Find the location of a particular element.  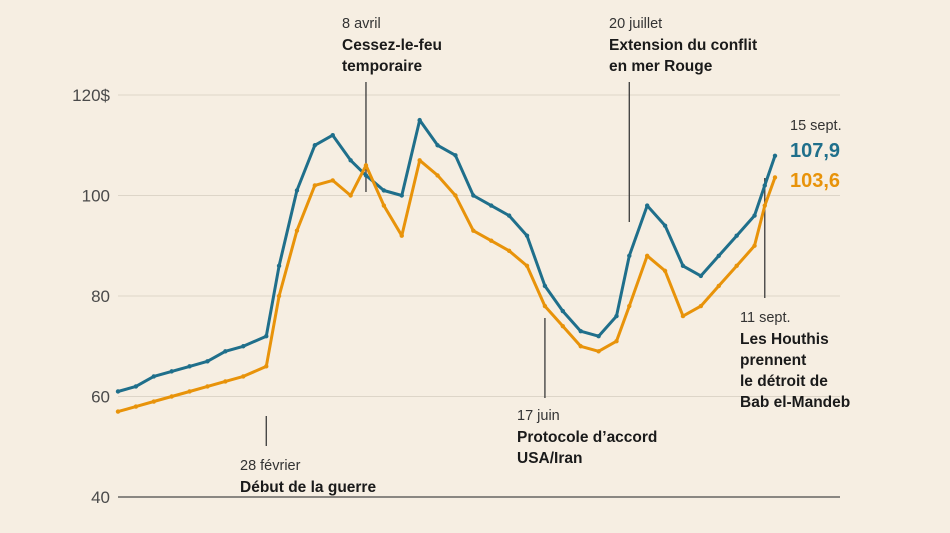

annotation-text: le détroit de is located at coordinates (784, 381).